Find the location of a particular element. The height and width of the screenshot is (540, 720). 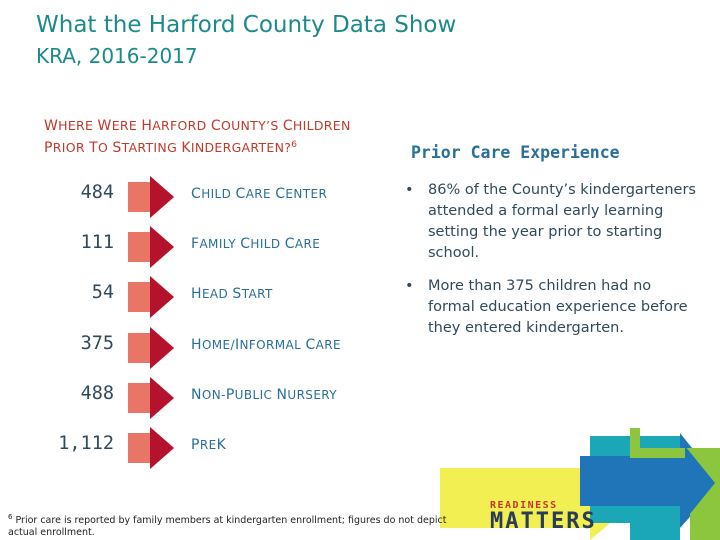

prior-care-heading: Prior Care Experience is located at coordinates (515, 152).